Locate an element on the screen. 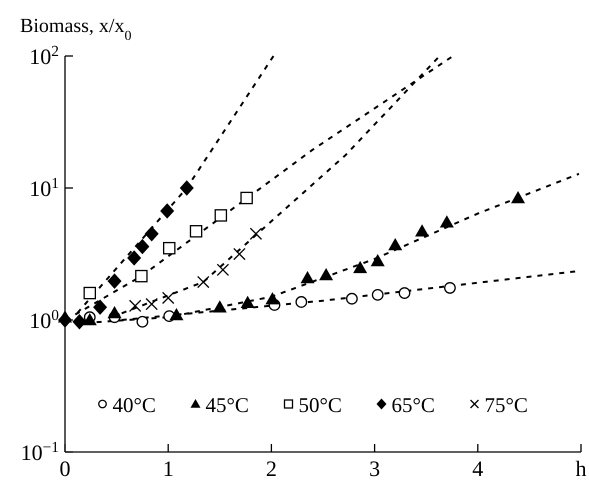 The width and height of the screenshot is (589, 483). legend-label: 50°C is located at coordinates (320, 405).